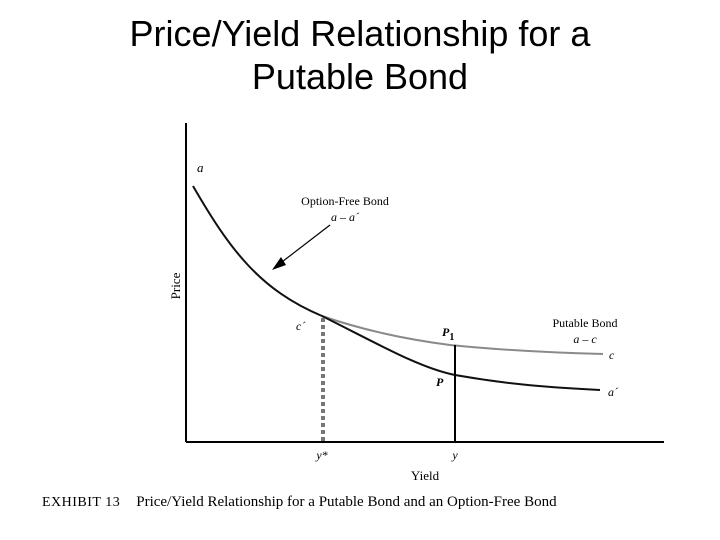  I want to click on option-free-arrow-line, so click(304, 245).